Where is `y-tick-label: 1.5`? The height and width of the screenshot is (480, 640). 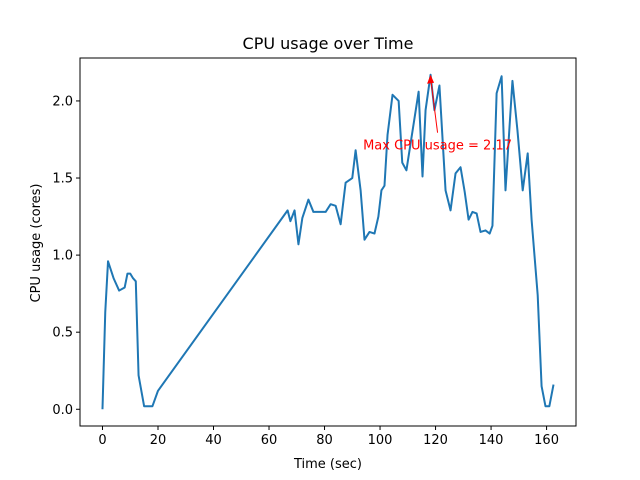 y-tick-label: 1.5 is located at coordinates (62, 179).